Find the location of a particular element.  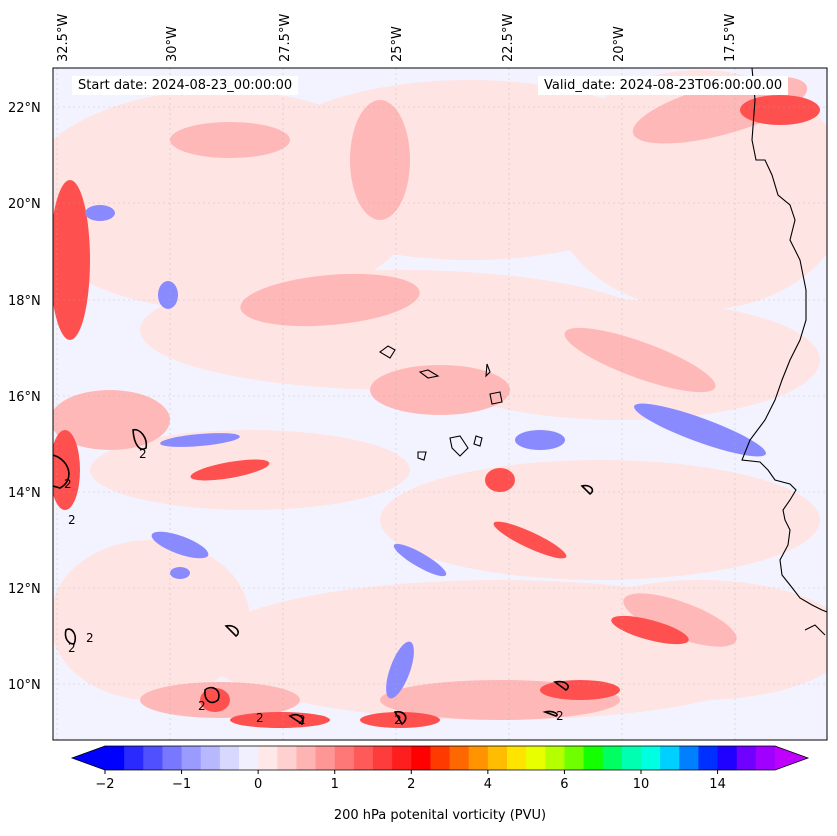

colorbar-tick-label: 4 is located at coordinates (488, 784).